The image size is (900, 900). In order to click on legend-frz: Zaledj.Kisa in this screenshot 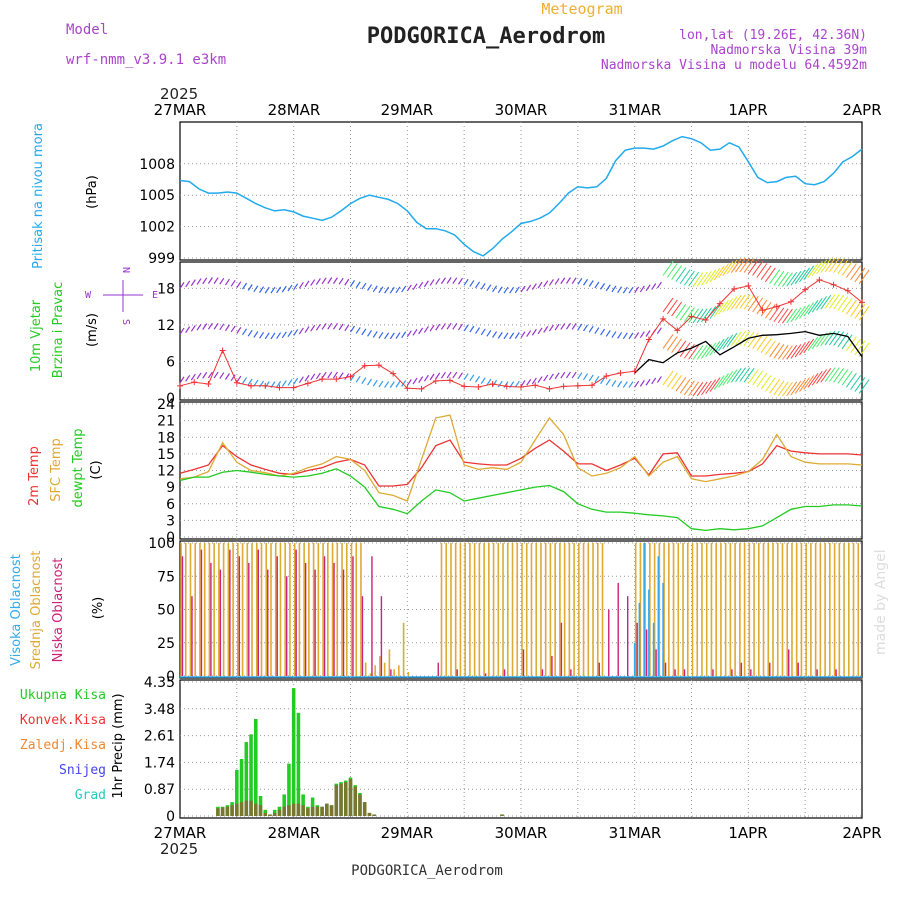, I will do `click(63, 745)`.